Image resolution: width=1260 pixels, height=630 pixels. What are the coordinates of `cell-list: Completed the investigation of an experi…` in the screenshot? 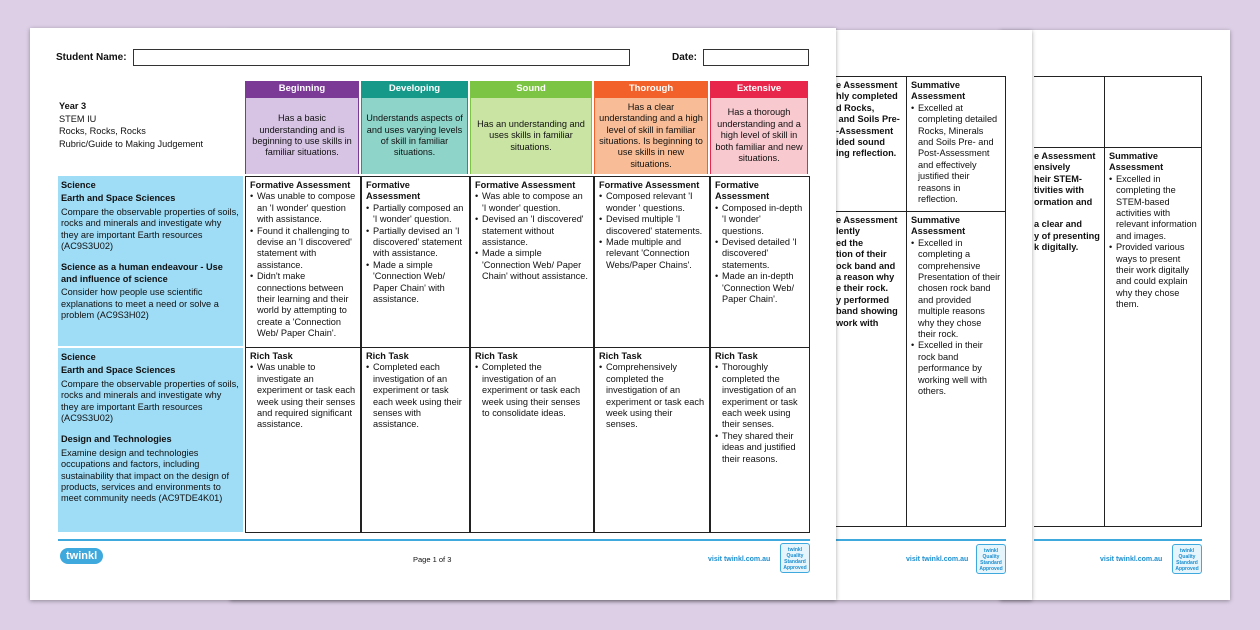 It's located at (532, 390).